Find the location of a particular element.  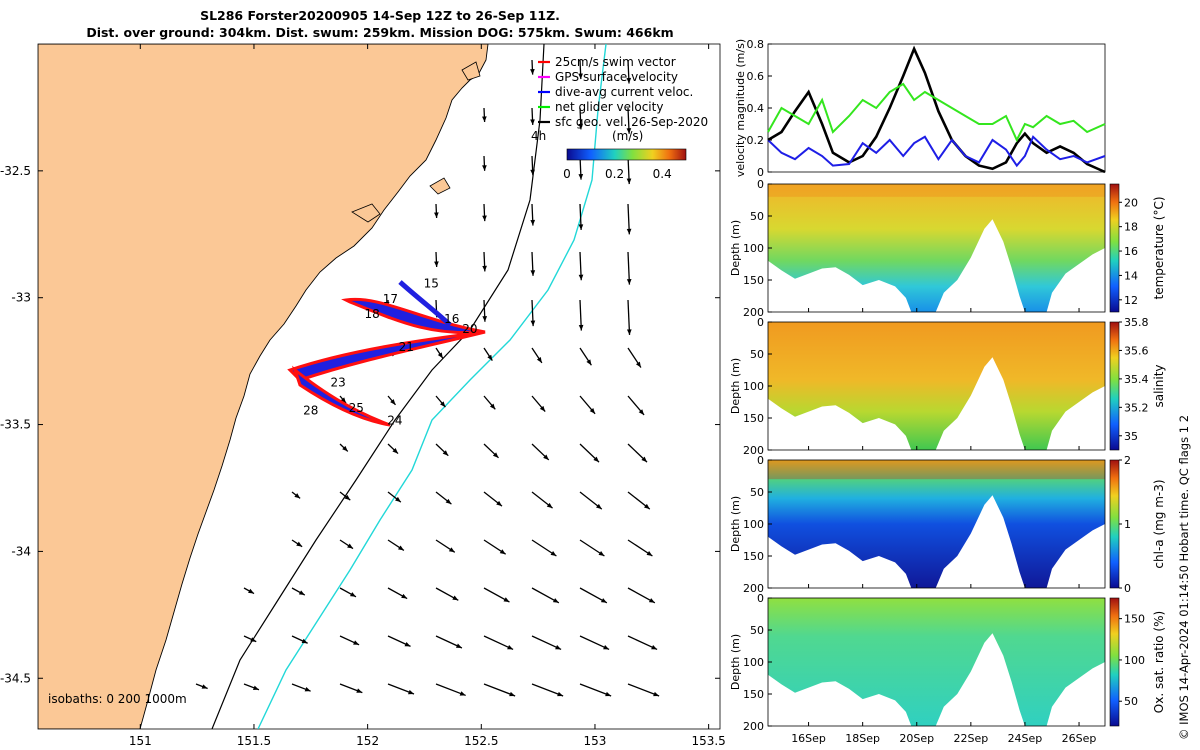

colorbar-label: chl-a (mg m-3) is located at coordinates (1159, 523).